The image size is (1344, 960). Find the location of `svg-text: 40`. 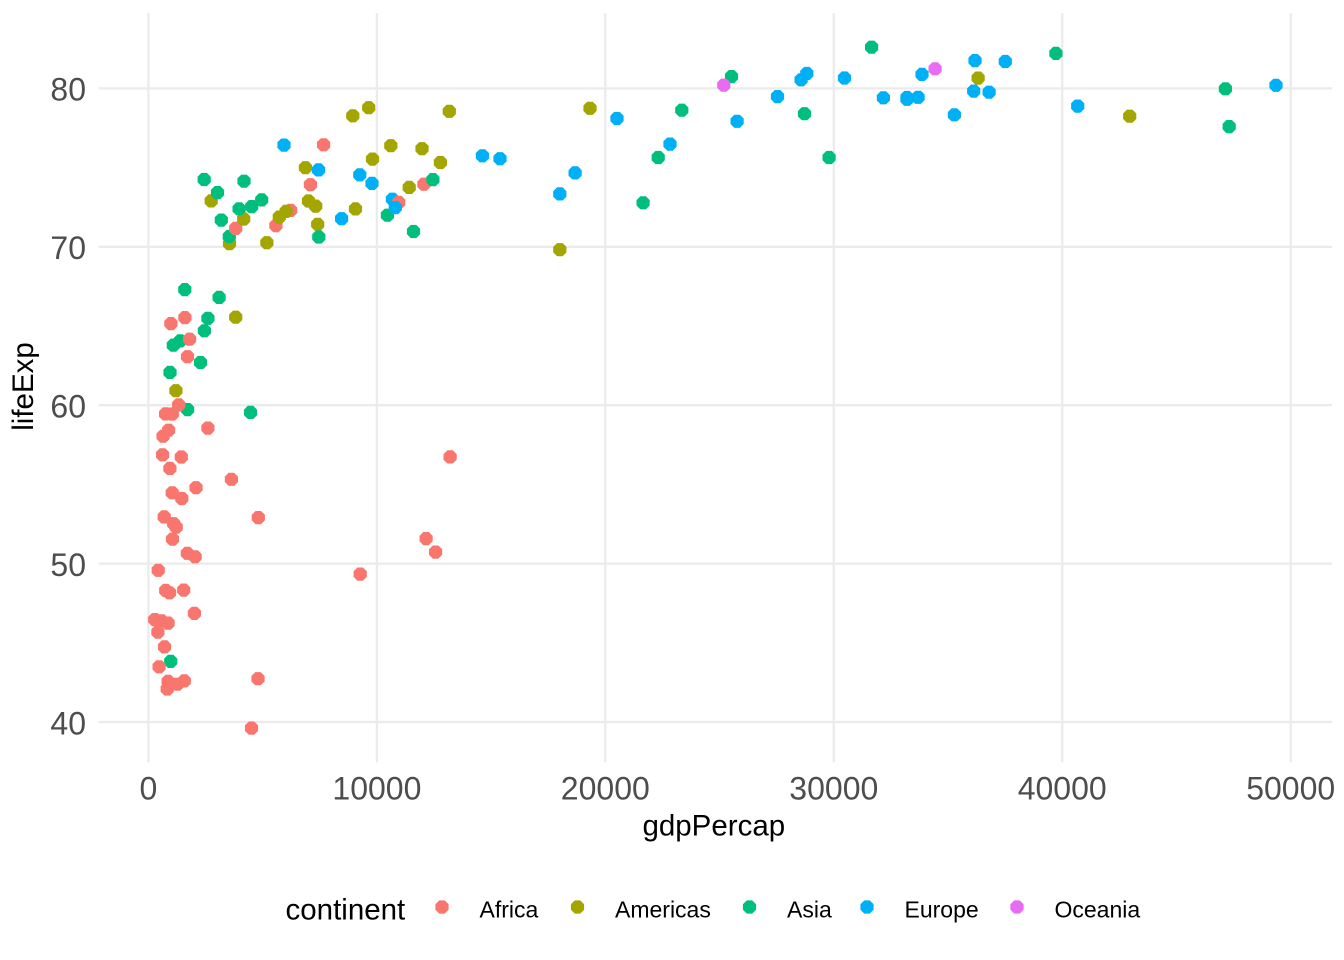

svg-text: 40 is located at coordinates (68, 723).